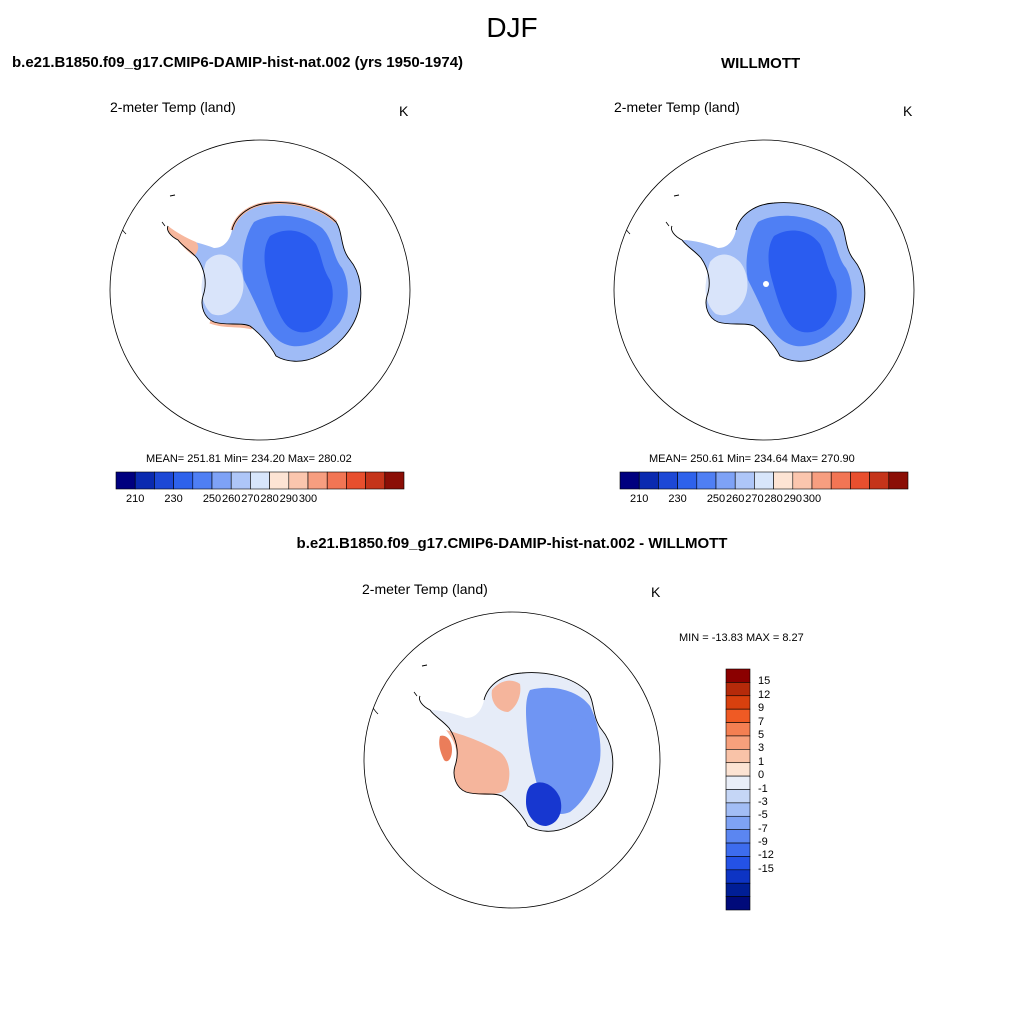 Image resolution: width=1024 pixels, height=1024 pixels. Describe the element at coordinates (908, 111) in the screenshot. I see `obs-units-label: K` at that location.